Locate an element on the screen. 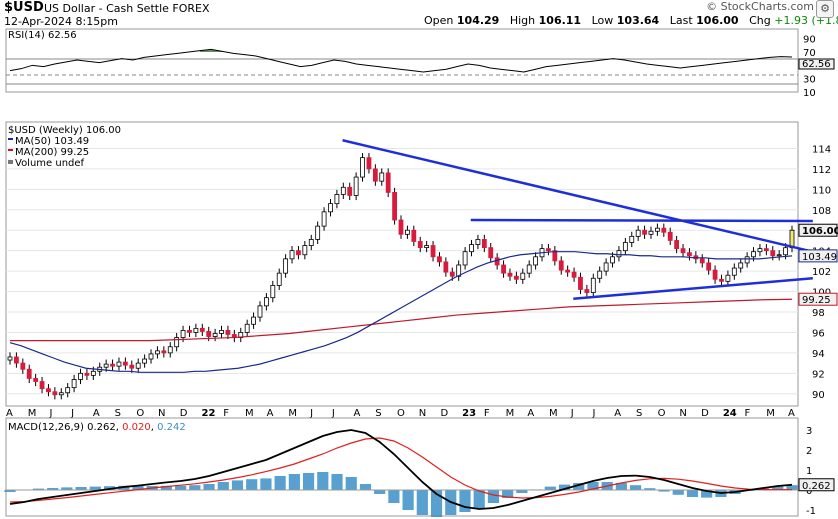 The width and height of the screenshot is (838, 519). ma200-series is located at coordinates (401, 320).